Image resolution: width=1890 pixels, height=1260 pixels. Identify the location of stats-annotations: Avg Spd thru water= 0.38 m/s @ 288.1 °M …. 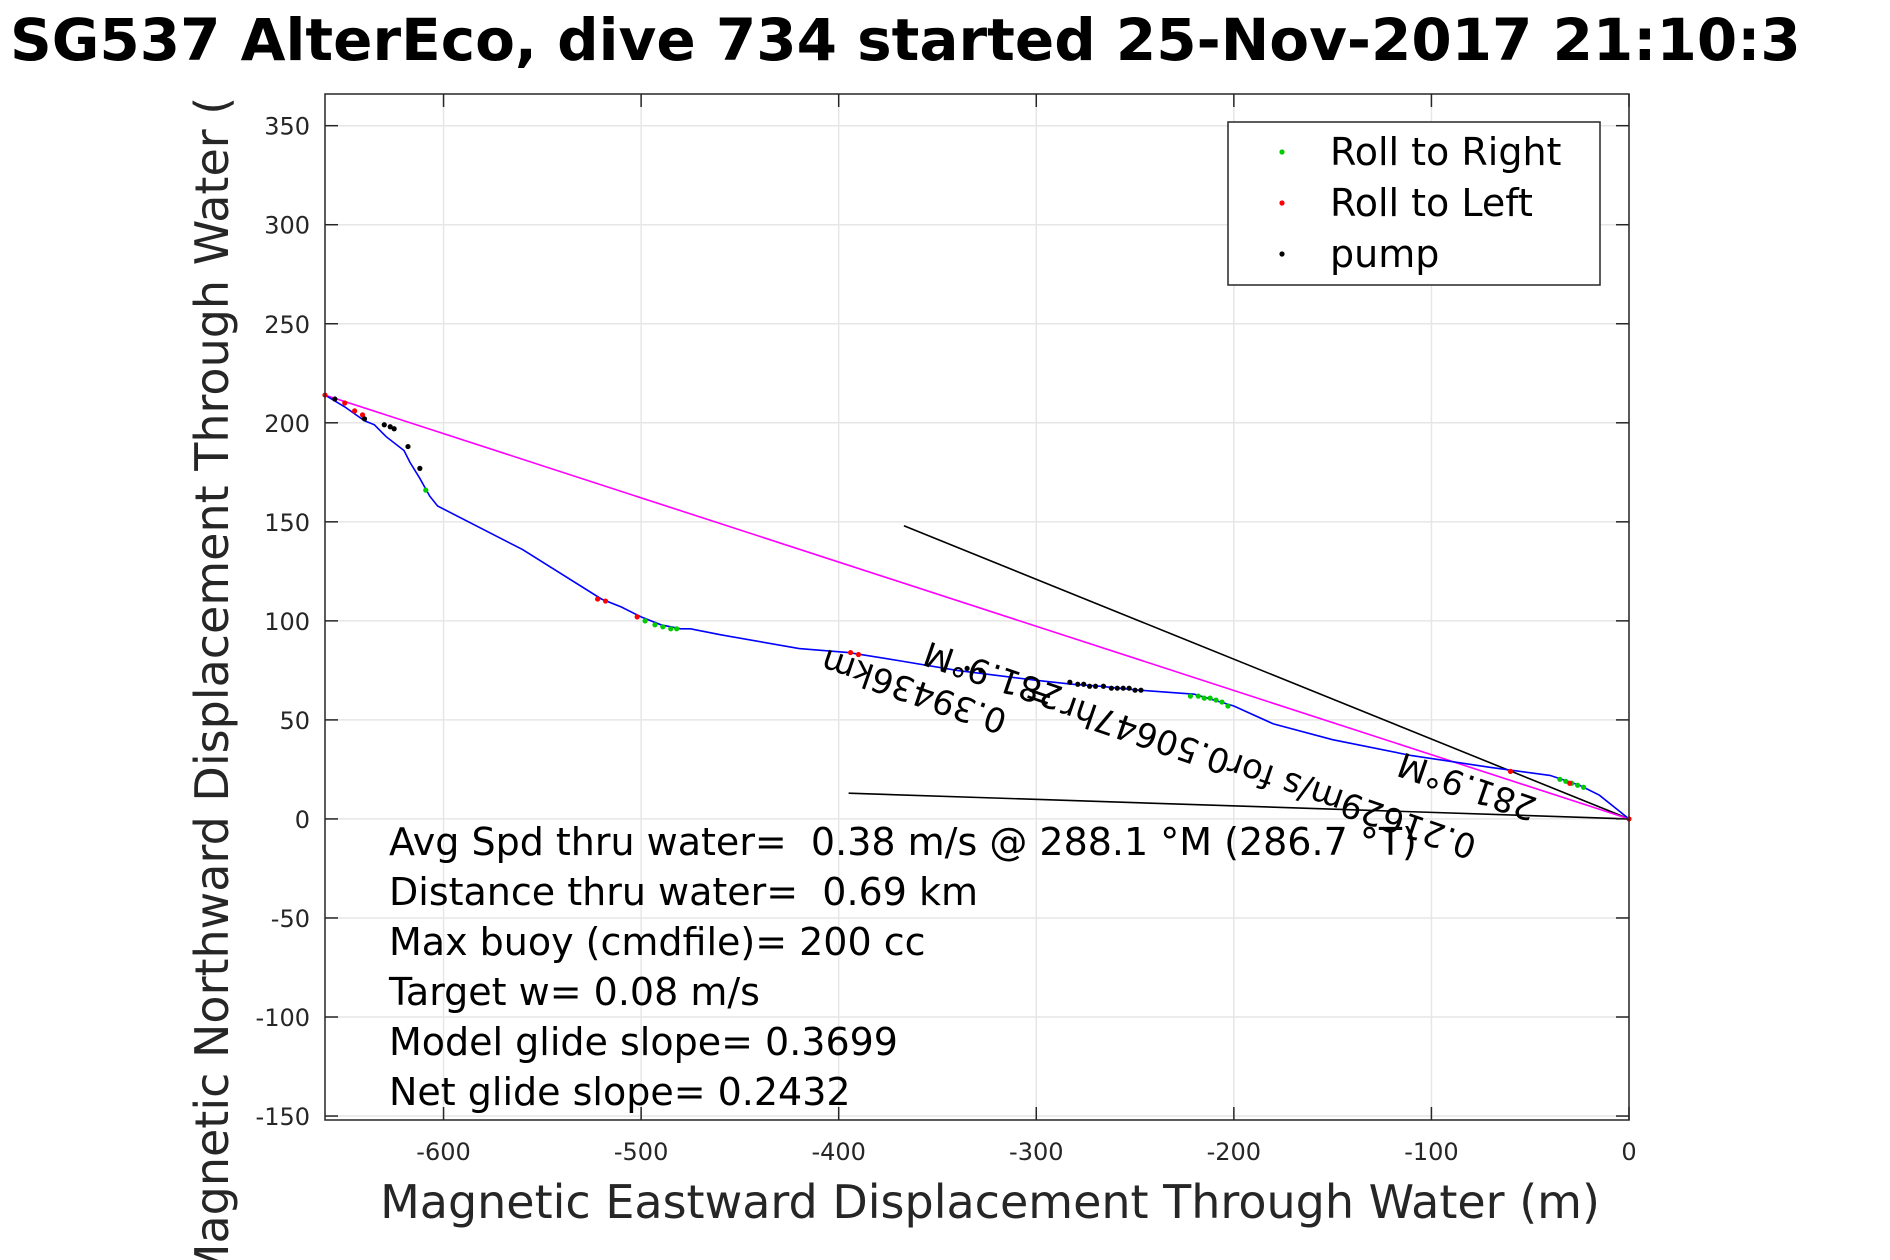
(902, 967).